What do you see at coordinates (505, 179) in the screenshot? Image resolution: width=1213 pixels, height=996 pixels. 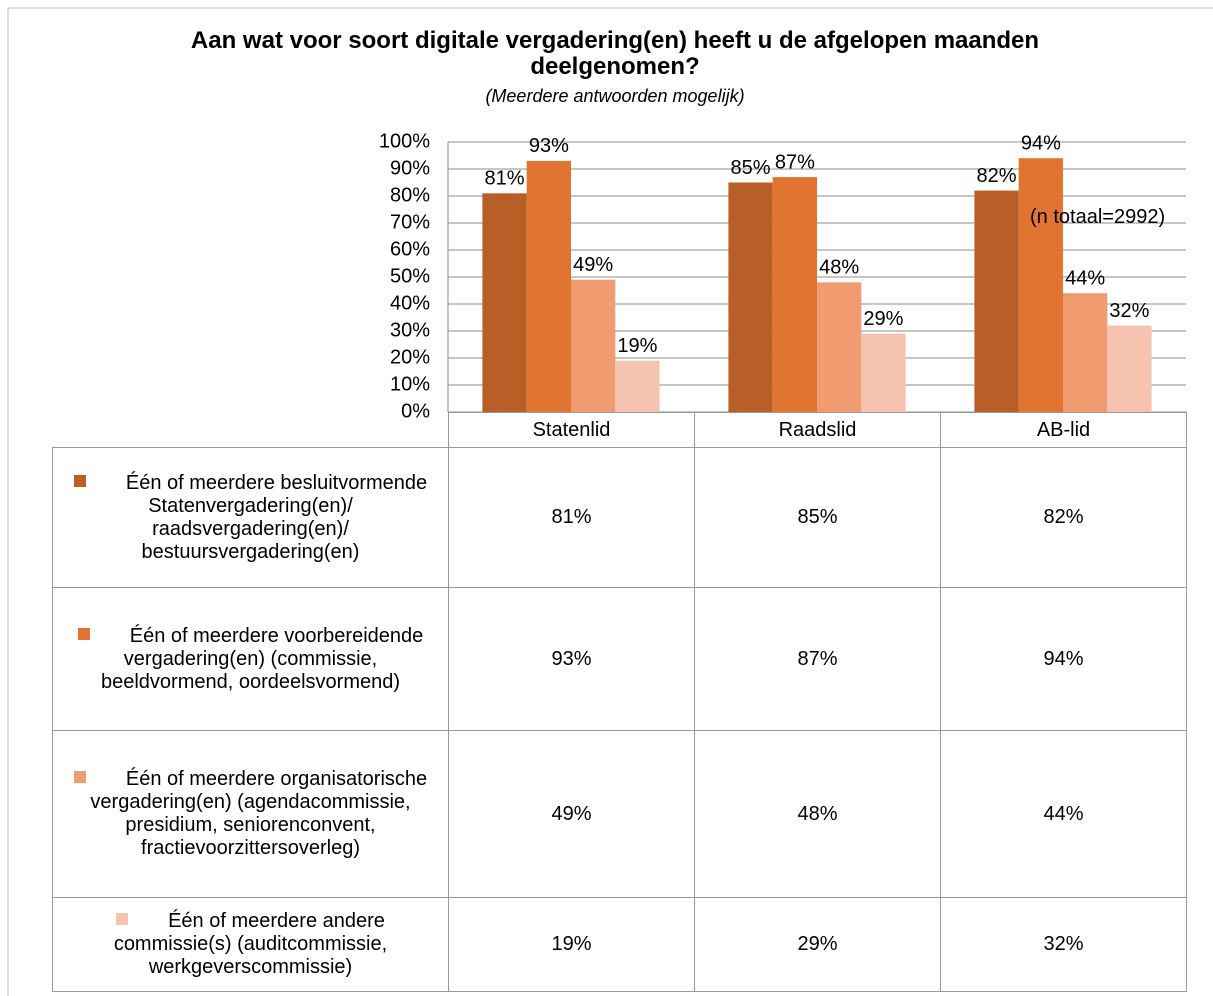 I see `data-label: 81%` at bounding box center [505, 179].